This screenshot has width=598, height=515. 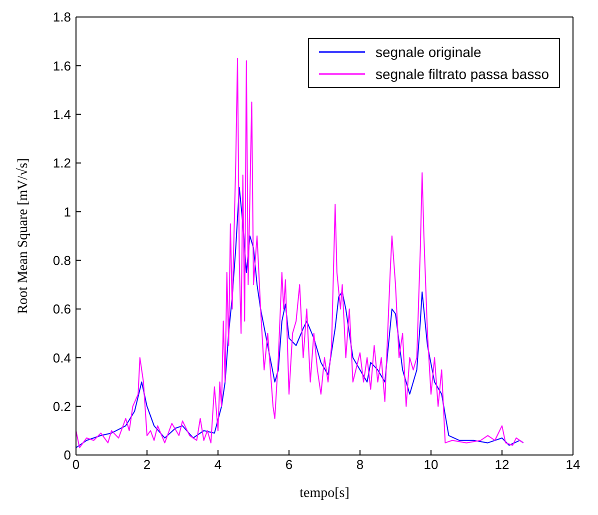 What do you see at coordinates (61, 114) in the screenshot?
I see `y-tick-label: 1.4` at bounding box center [61, 114].